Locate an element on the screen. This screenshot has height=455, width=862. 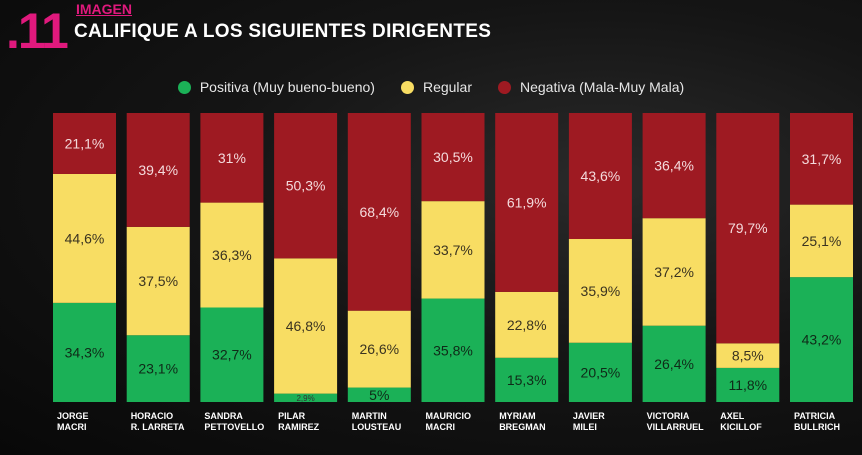
data-label-regular: 33,7% is located at coordinates (453, 250).